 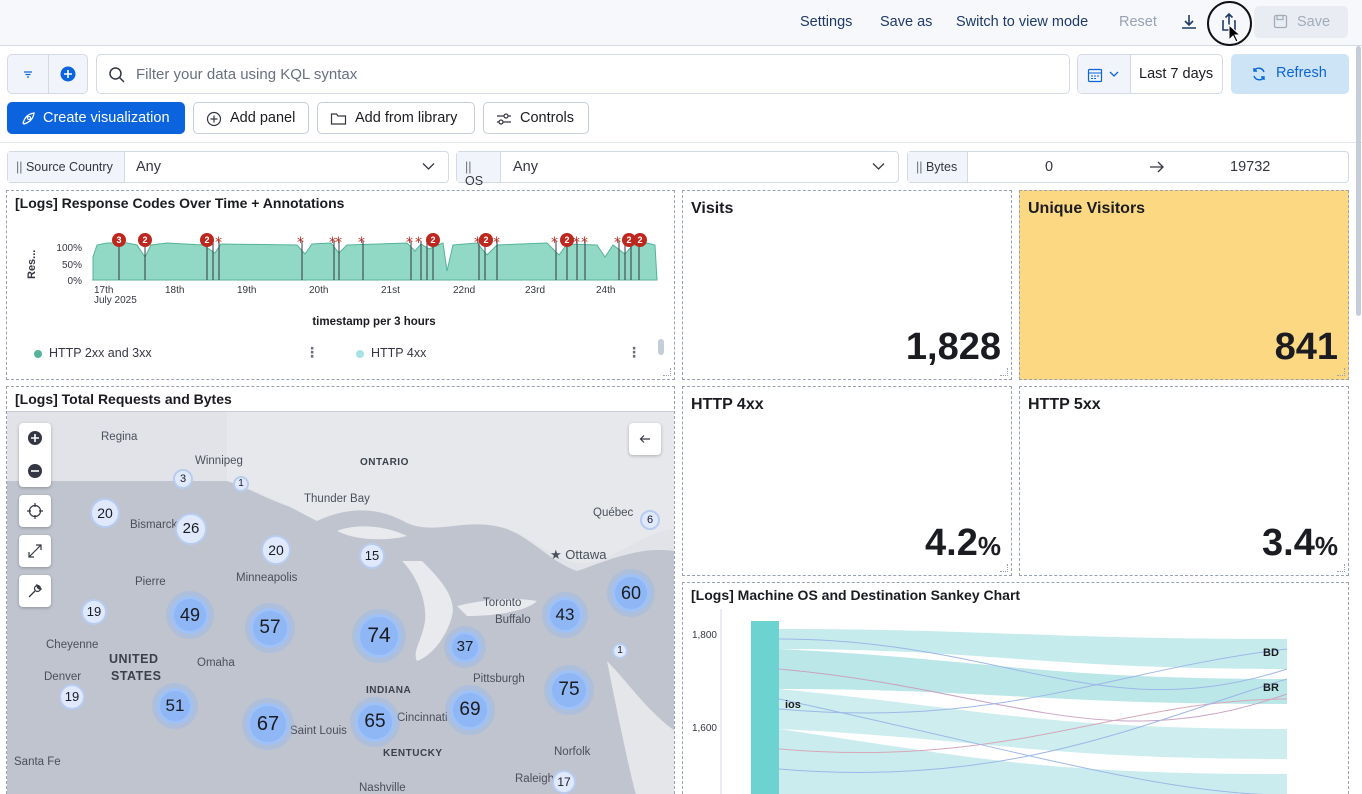 I want to click on filter-icon, so click(x=28, y=74).